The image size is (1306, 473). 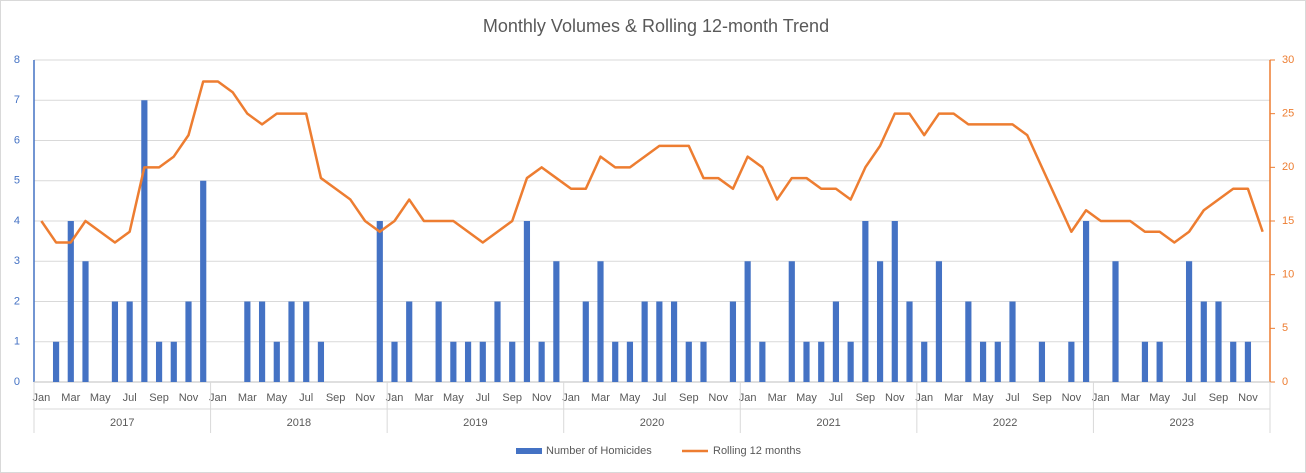 What do you see at coordinates (656, 26) in the screenshot?
I see `chart-title: Monthly Volumes & Rolling 12-month Trend` at bounding box center [656, 26].